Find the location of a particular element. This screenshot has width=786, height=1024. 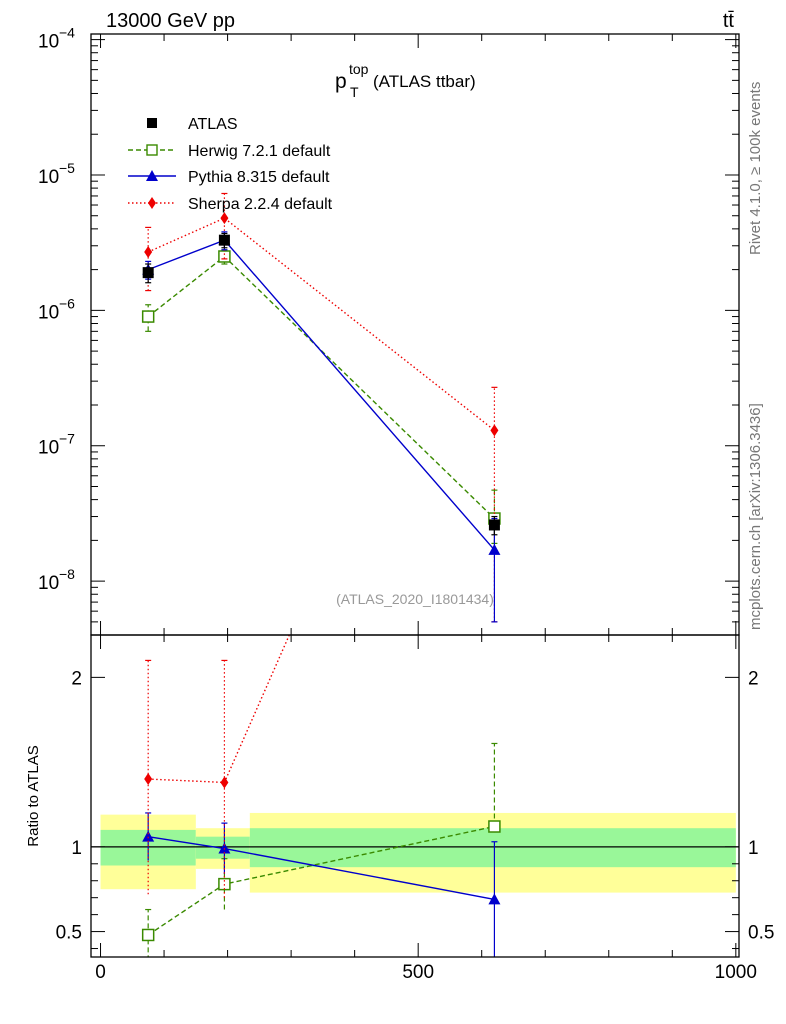

ratio-y-tick-label-right: 2 is located at coordinates (753, 678).